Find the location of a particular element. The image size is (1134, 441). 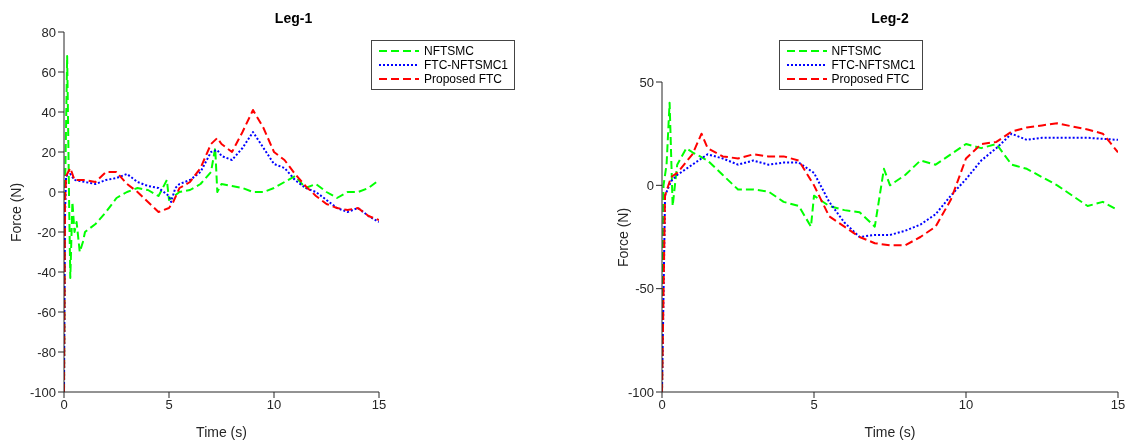

y-tick-label: -20 is located at coordinates (46, 232).